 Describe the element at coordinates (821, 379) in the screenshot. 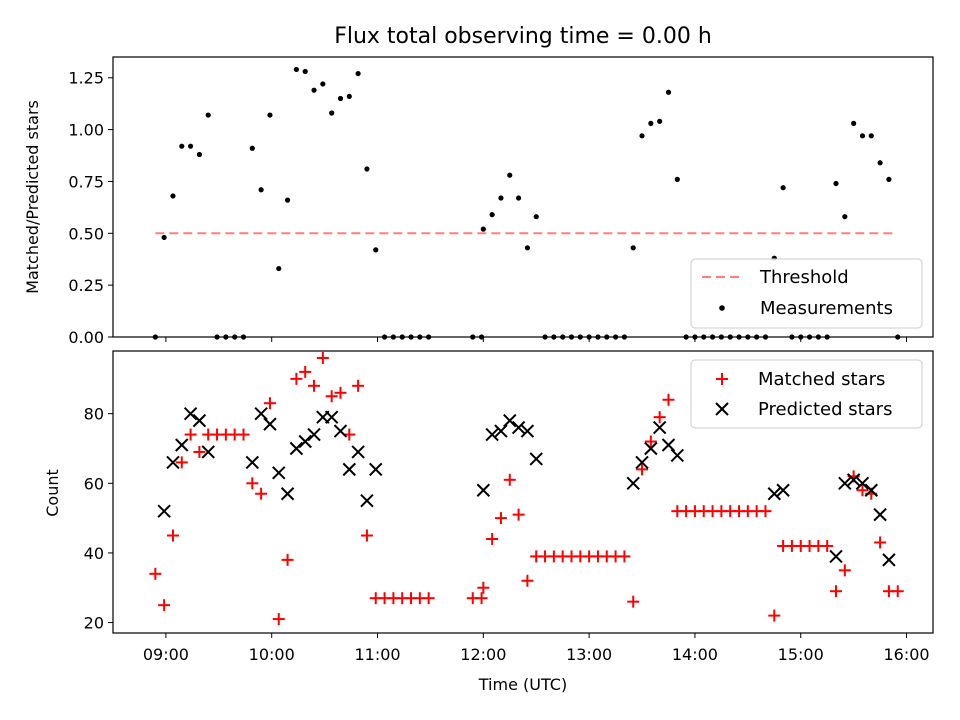

I see `legend-matched-label: Matched stars` at that location.